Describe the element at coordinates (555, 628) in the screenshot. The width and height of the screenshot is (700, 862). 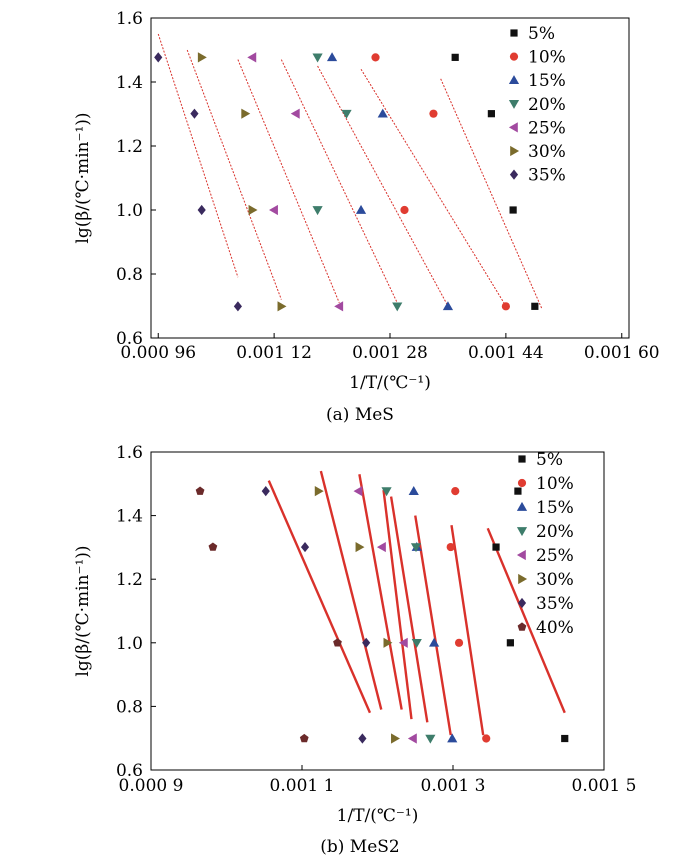
I see `legend-label: 40%` at that location.